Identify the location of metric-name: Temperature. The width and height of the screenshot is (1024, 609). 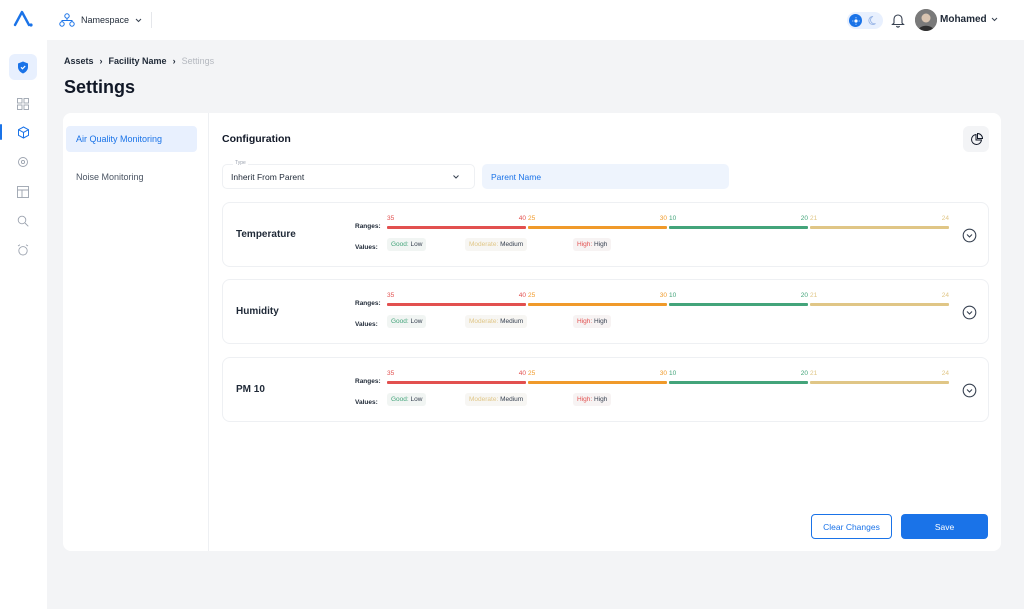
(266, 234).